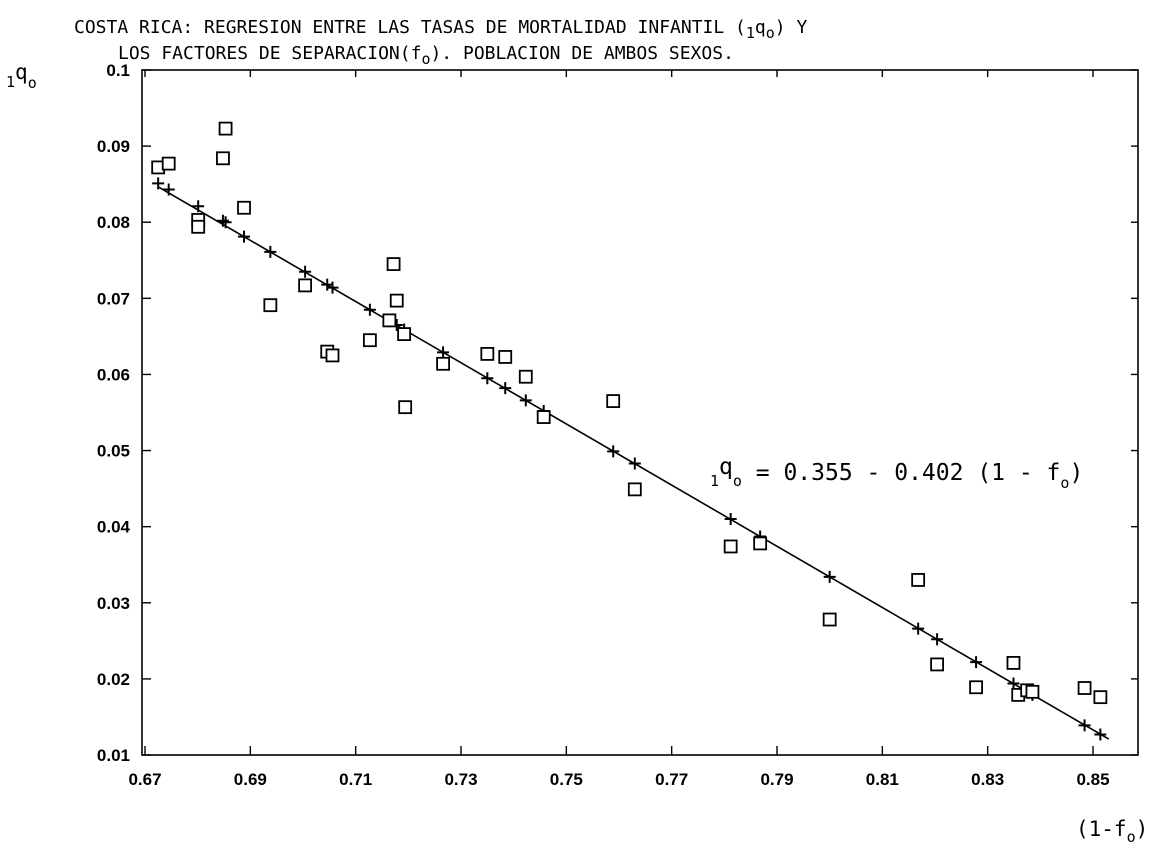 This screenshot has width=1169, height=851. I want to click on x-tick-label: 0.73, so click(460, 779).